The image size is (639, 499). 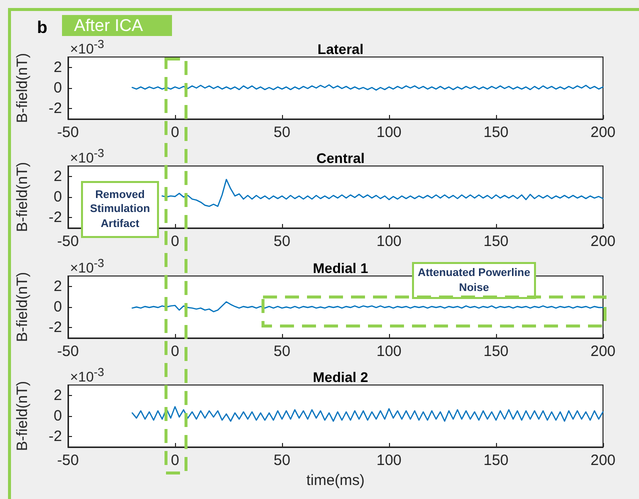 What do you see at coordinates (42, 28) in the screenshot?
I see `text: b` at bounding box center [42, 28].